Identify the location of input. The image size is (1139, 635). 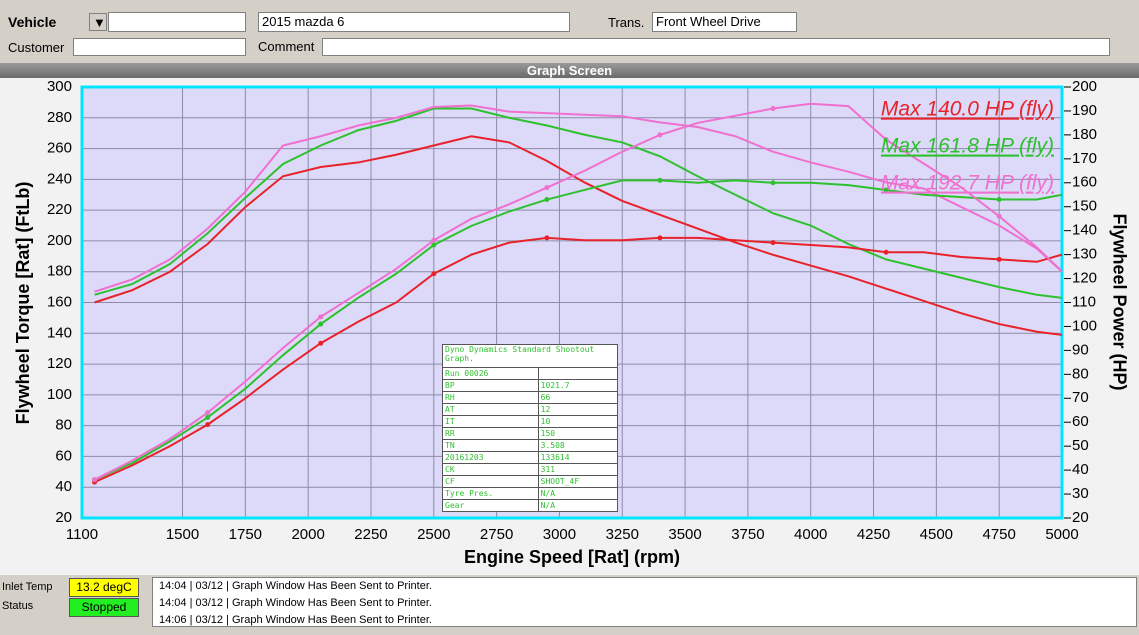
(177, 22).